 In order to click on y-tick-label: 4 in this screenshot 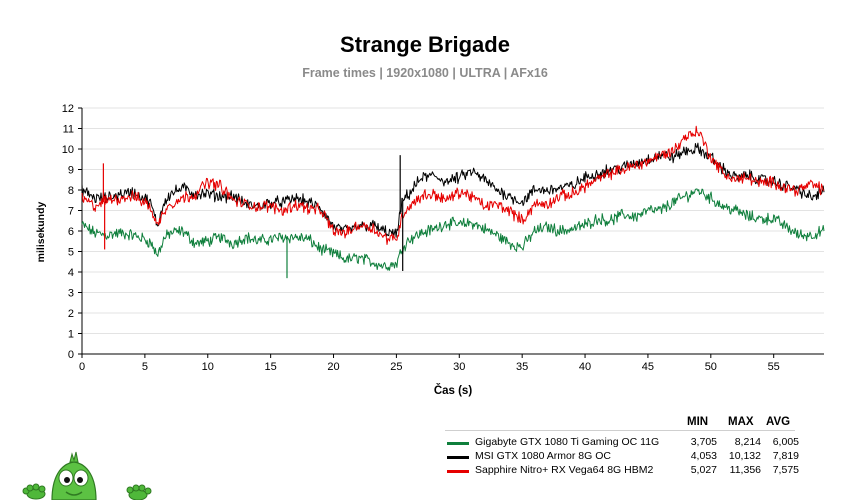, I will do `click(71, 273)`.